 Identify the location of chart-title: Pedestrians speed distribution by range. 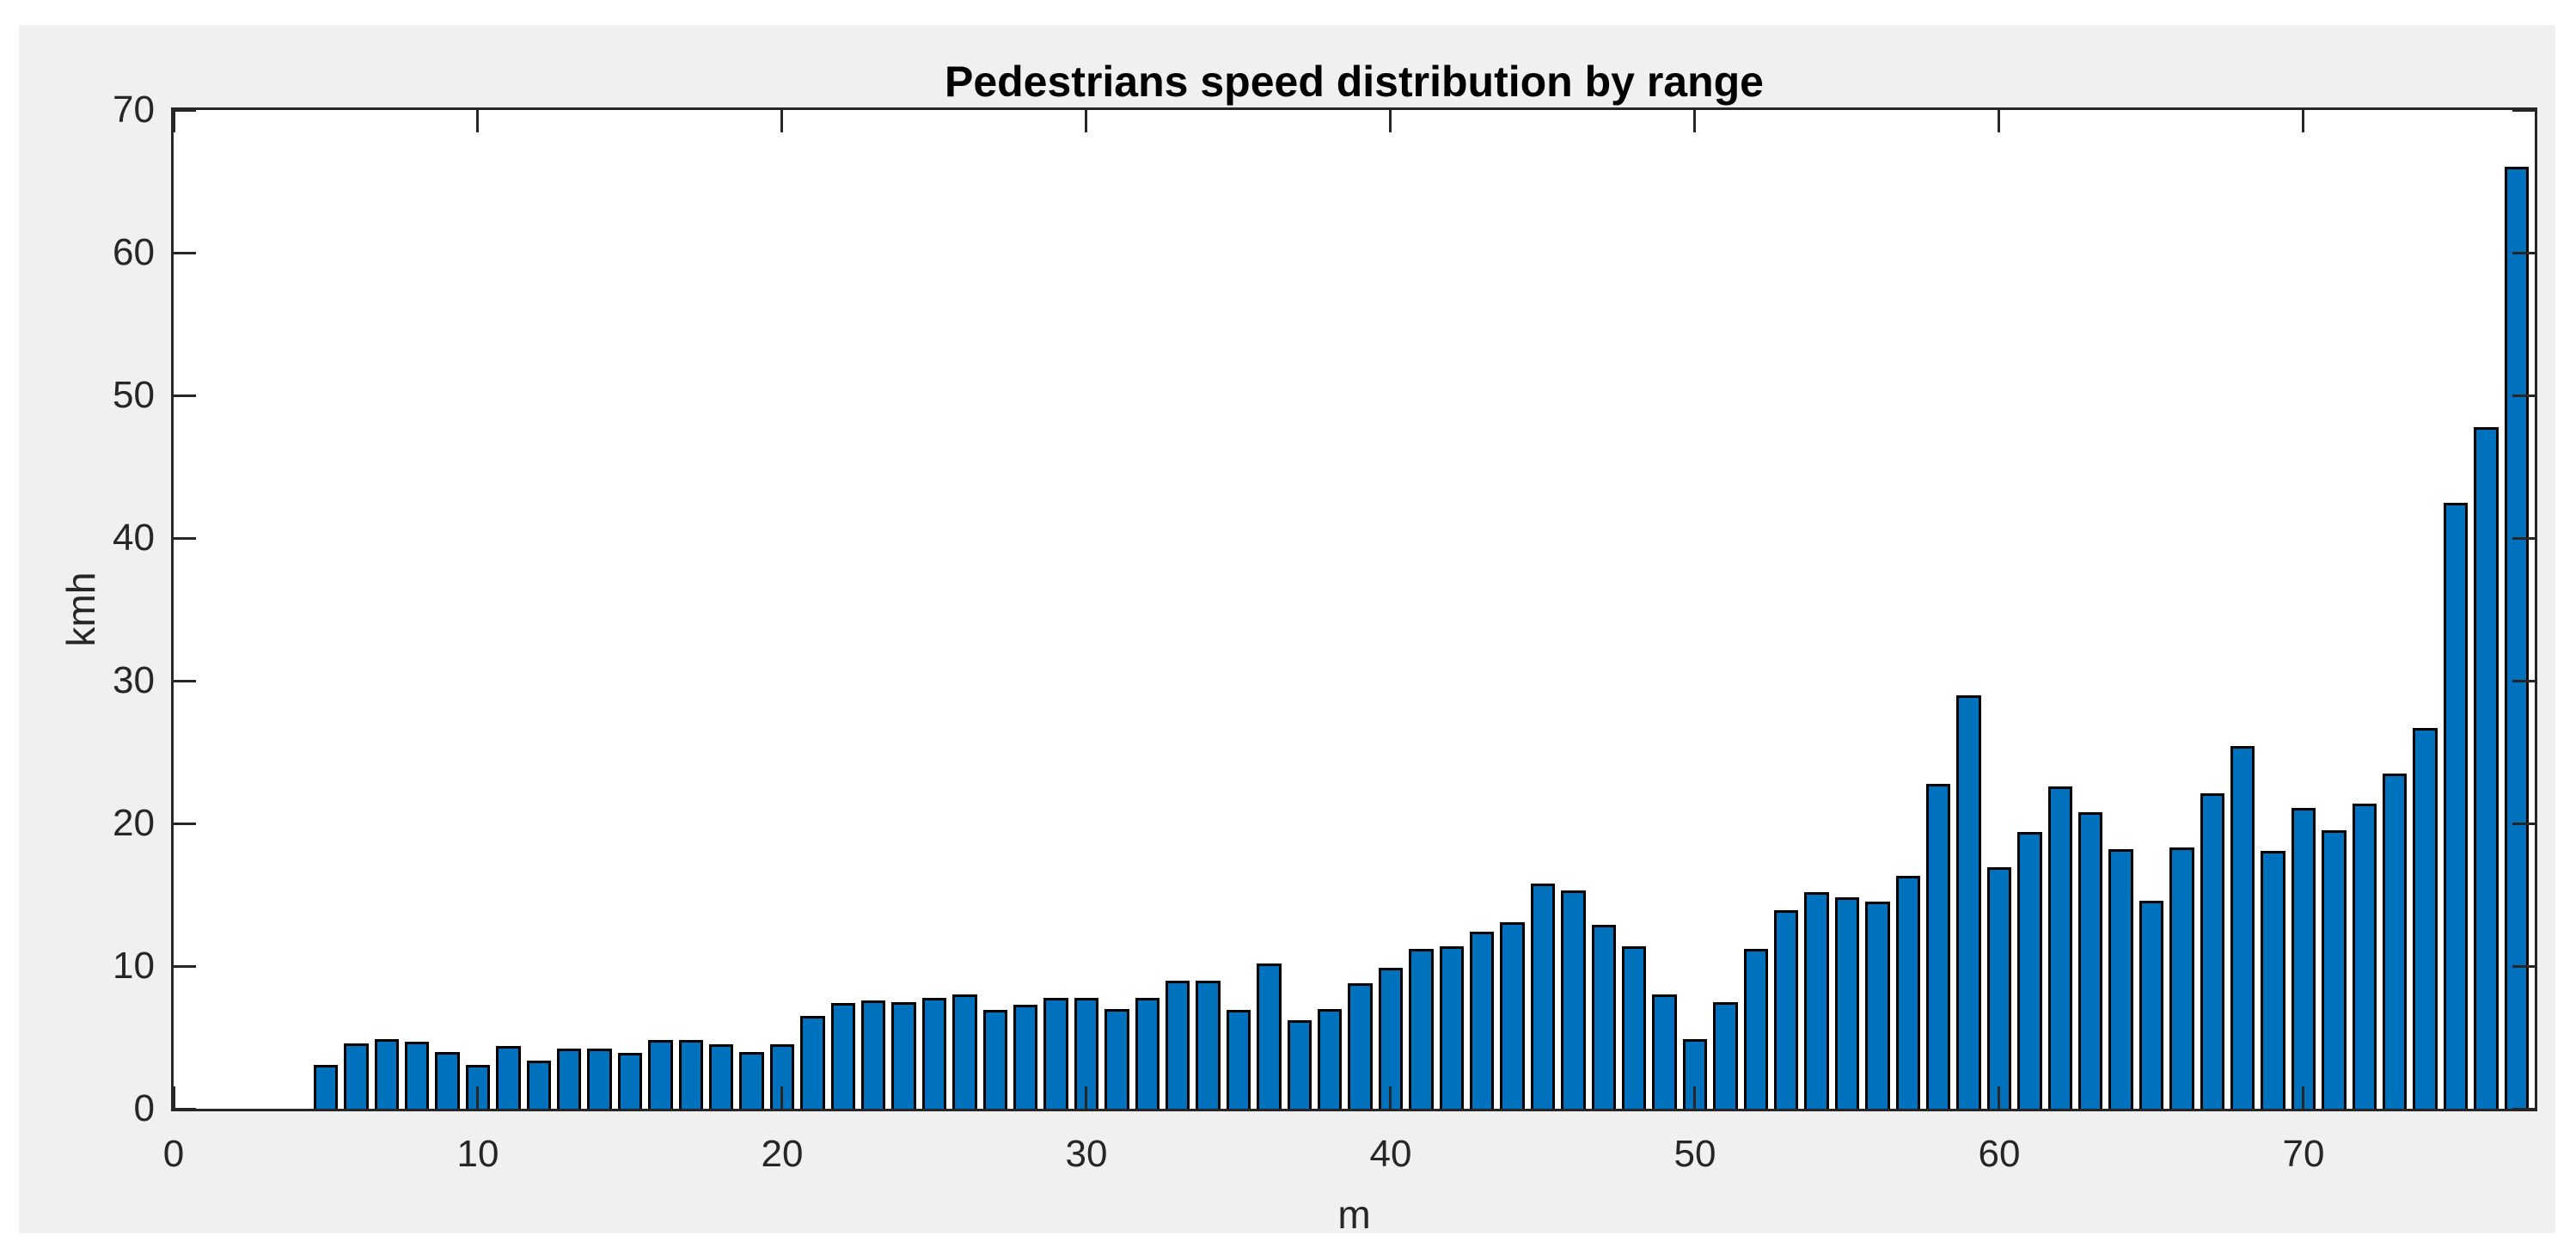
(1354, 82).